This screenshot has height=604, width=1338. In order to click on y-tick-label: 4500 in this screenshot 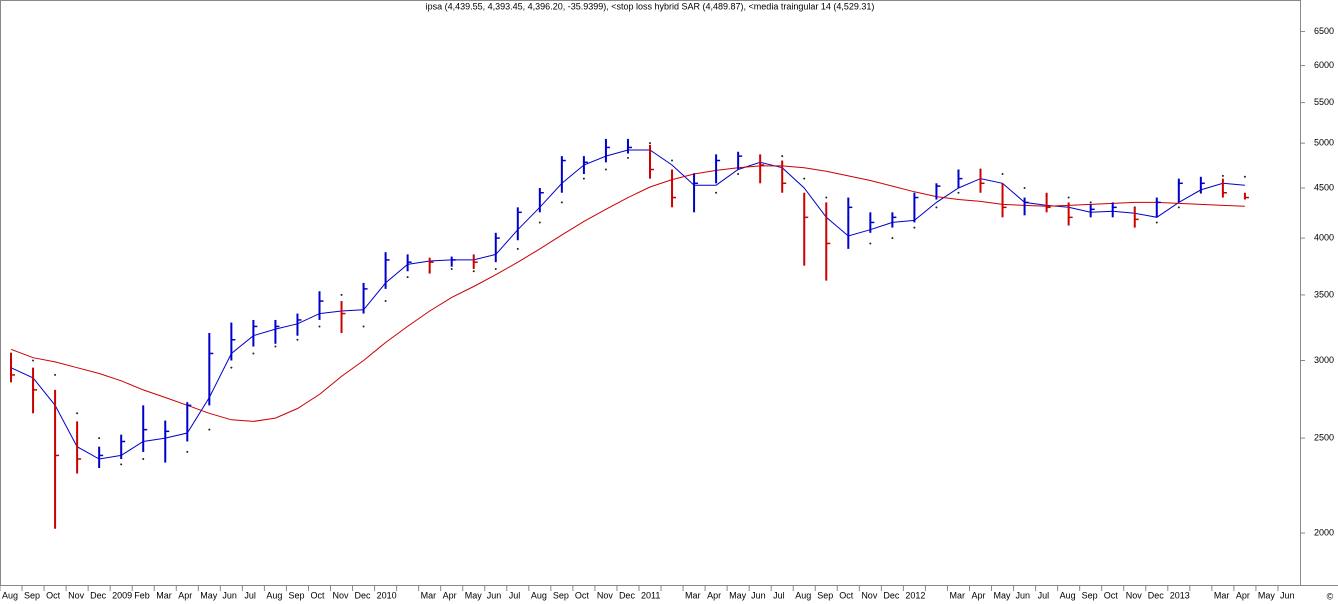, I will do `click(1324, 187)`.